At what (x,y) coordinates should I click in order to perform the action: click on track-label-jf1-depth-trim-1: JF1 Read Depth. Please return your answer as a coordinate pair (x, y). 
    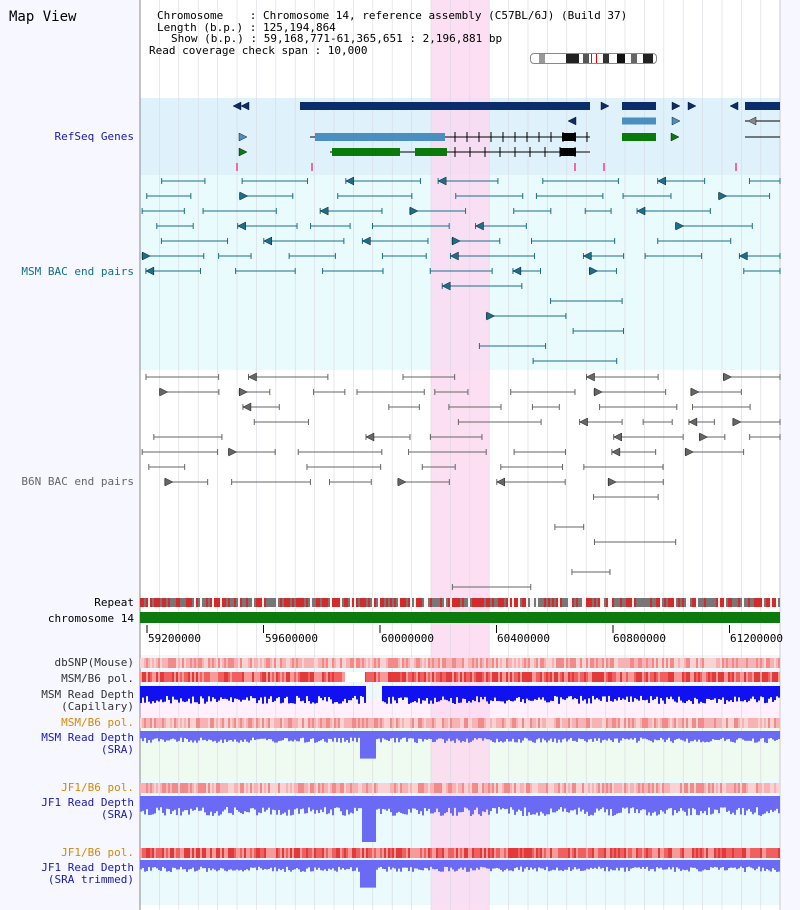
    Looking at the image, I should click on (87, 867).